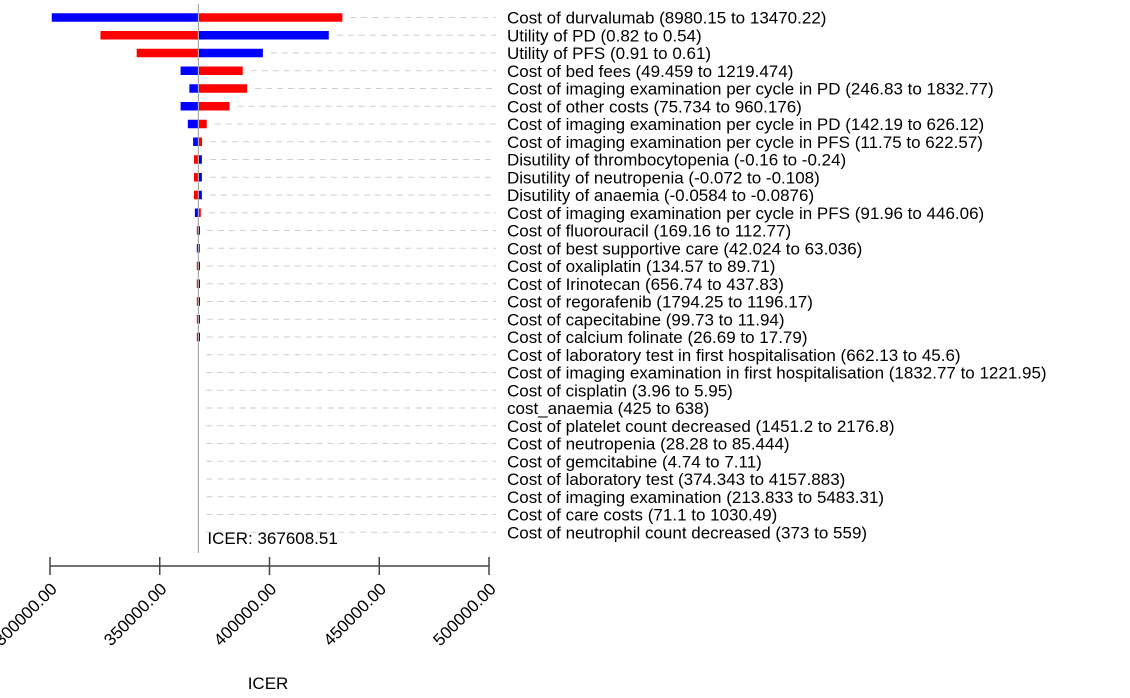 The height and width of the screenshot is (698, 1130). I want to click on bars-layer, so click(197, 177).